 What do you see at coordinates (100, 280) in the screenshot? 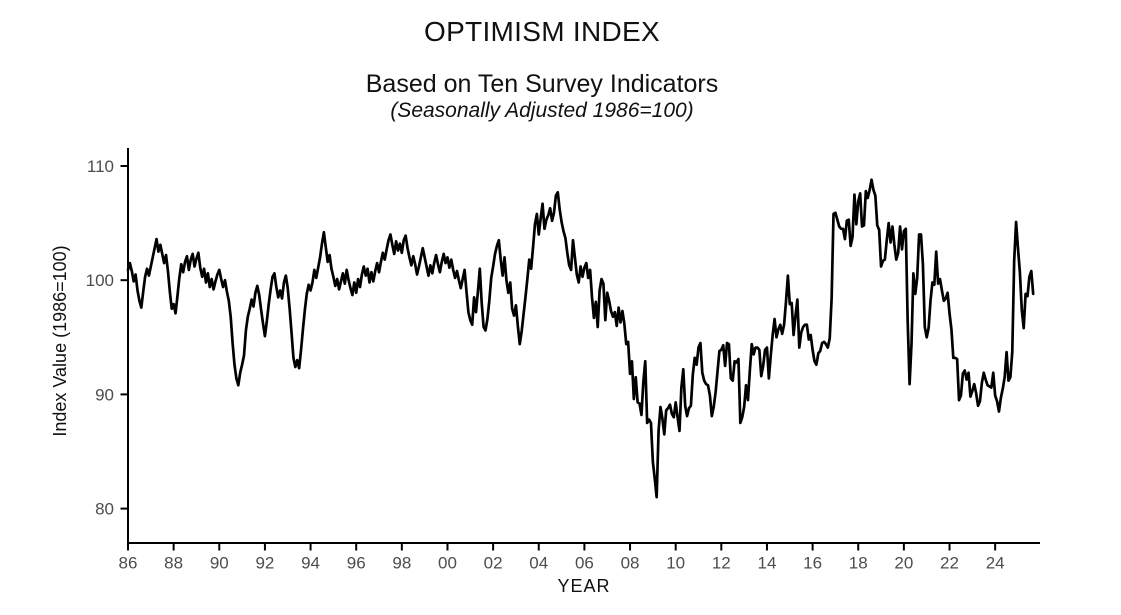
I see `y-tick-label: 100` at bounding box center [100, 280].